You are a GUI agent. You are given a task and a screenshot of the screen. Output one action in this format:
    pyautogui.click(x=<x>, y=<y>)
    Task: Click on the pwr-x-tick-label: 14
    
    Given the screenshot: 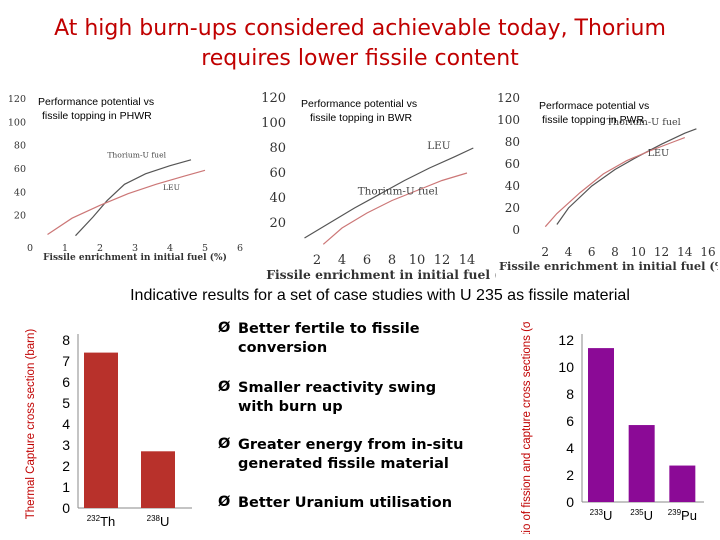 What is the action you would take?
    pyautogui.click(x=685, y=252)
    